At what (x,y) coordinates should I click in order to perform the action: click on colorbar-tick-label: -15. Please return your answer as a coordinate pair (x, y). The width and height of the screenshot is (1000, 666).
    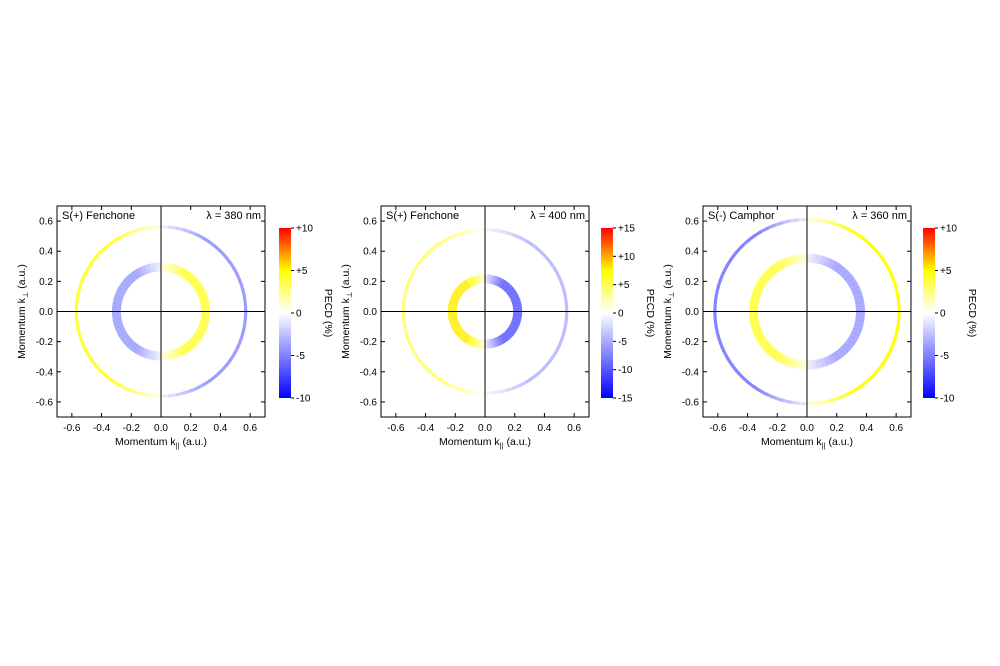
    Looking at the image, I should click on (625, 399).